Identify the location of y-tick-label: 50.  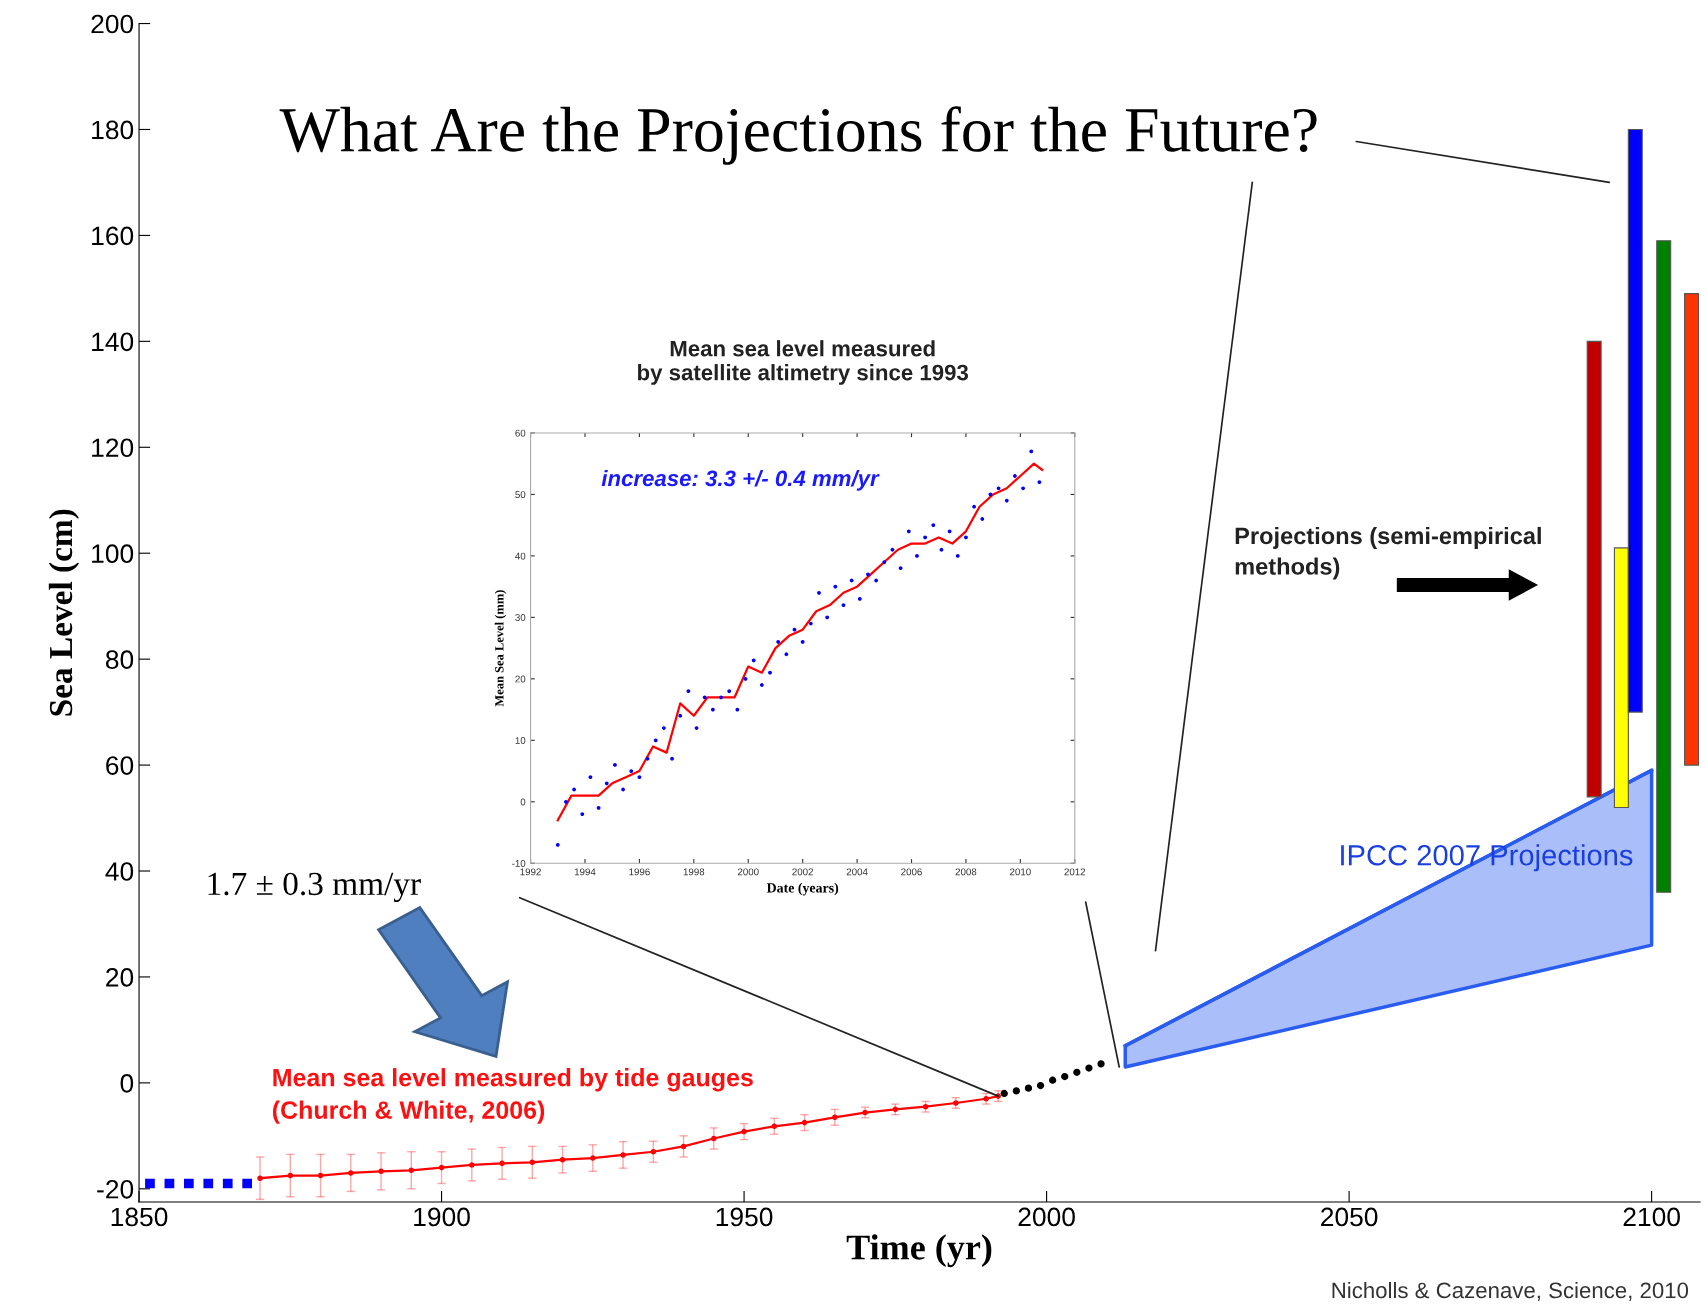
(520, 495).